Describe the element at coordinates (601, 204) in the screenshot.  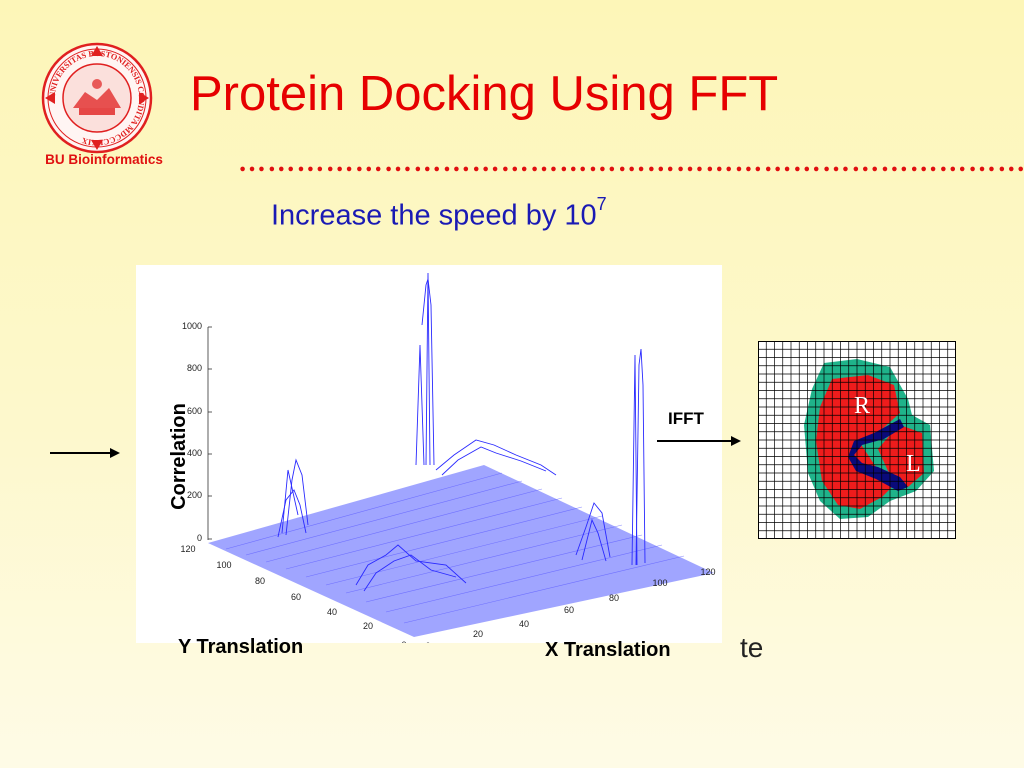
I see `subtitle-exponent: 7` at that location.